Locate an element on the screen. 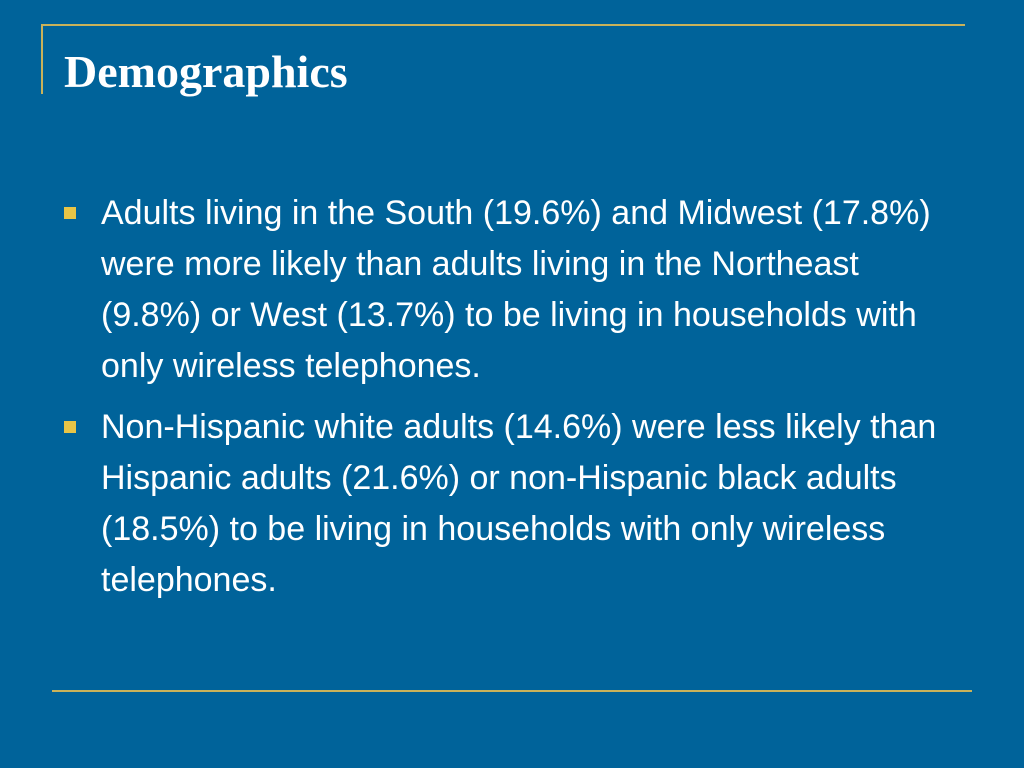  title-top-rule is located at coordinates (503, 25).